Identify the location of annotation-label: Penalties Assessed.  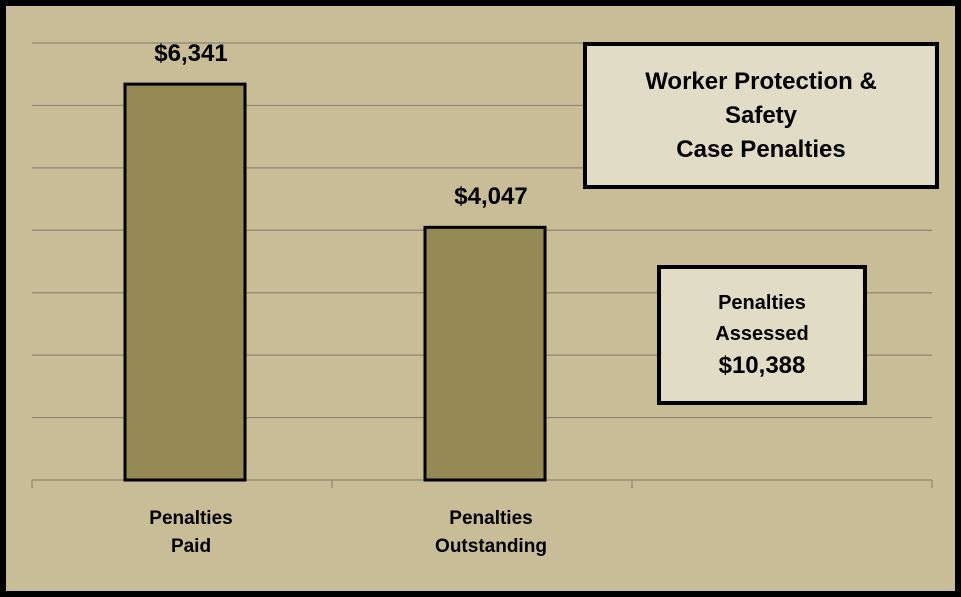
(762, 318).